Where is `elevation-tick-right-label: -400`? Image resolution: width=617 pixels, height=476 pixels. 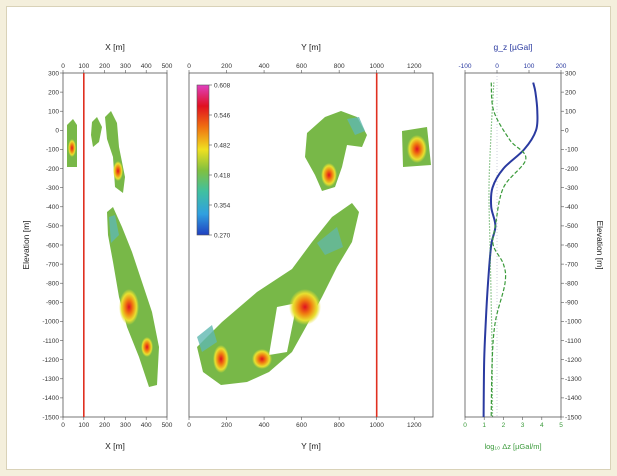
elevation-tick-right-label: -400 is located at coordinates (571, 207).